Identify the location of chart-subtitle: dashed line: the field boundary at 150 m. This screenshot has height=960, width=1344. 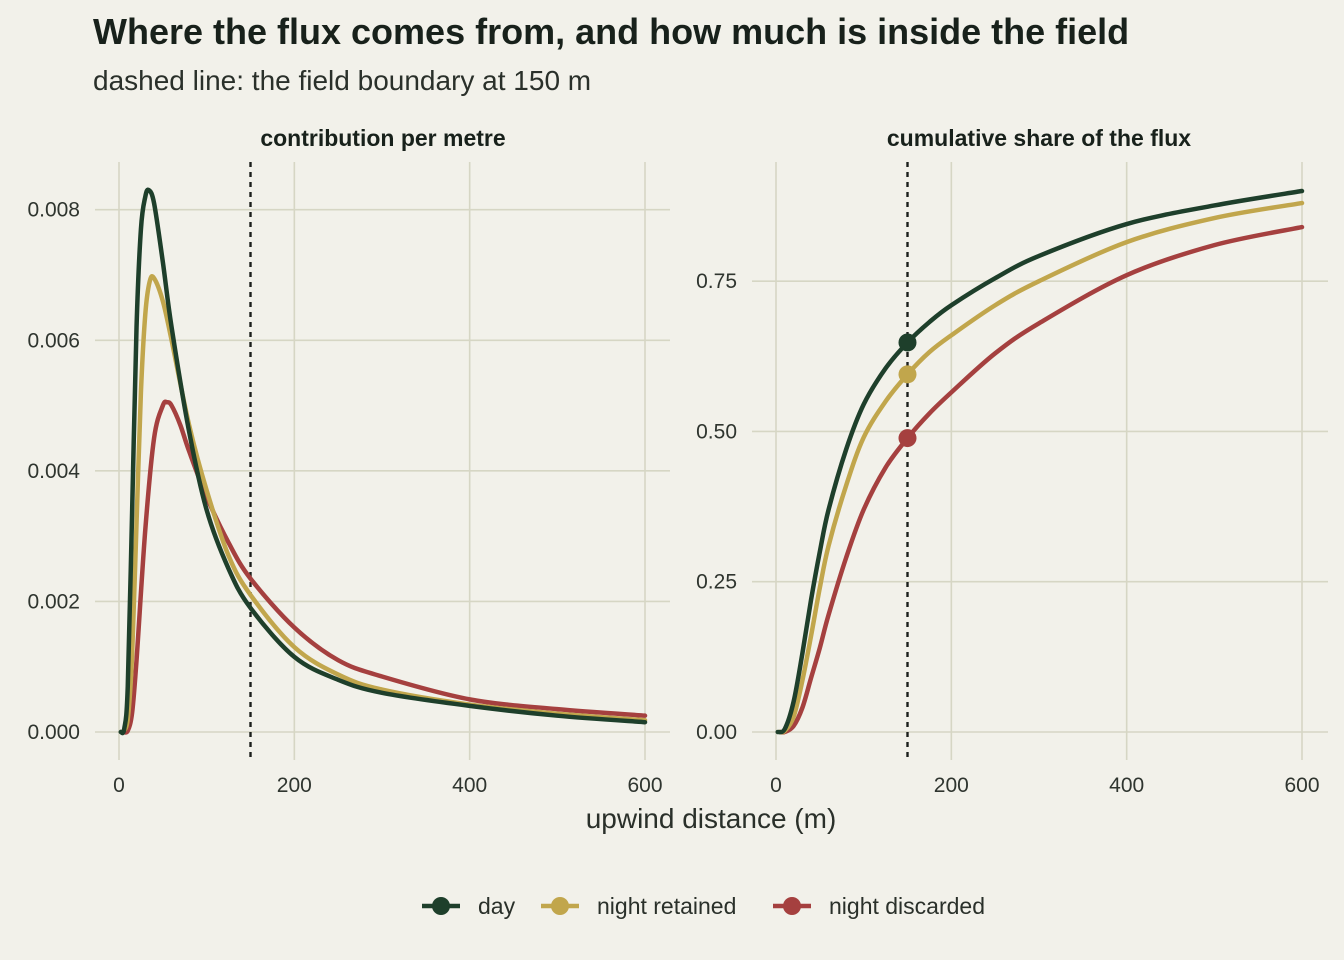
(342, 80).